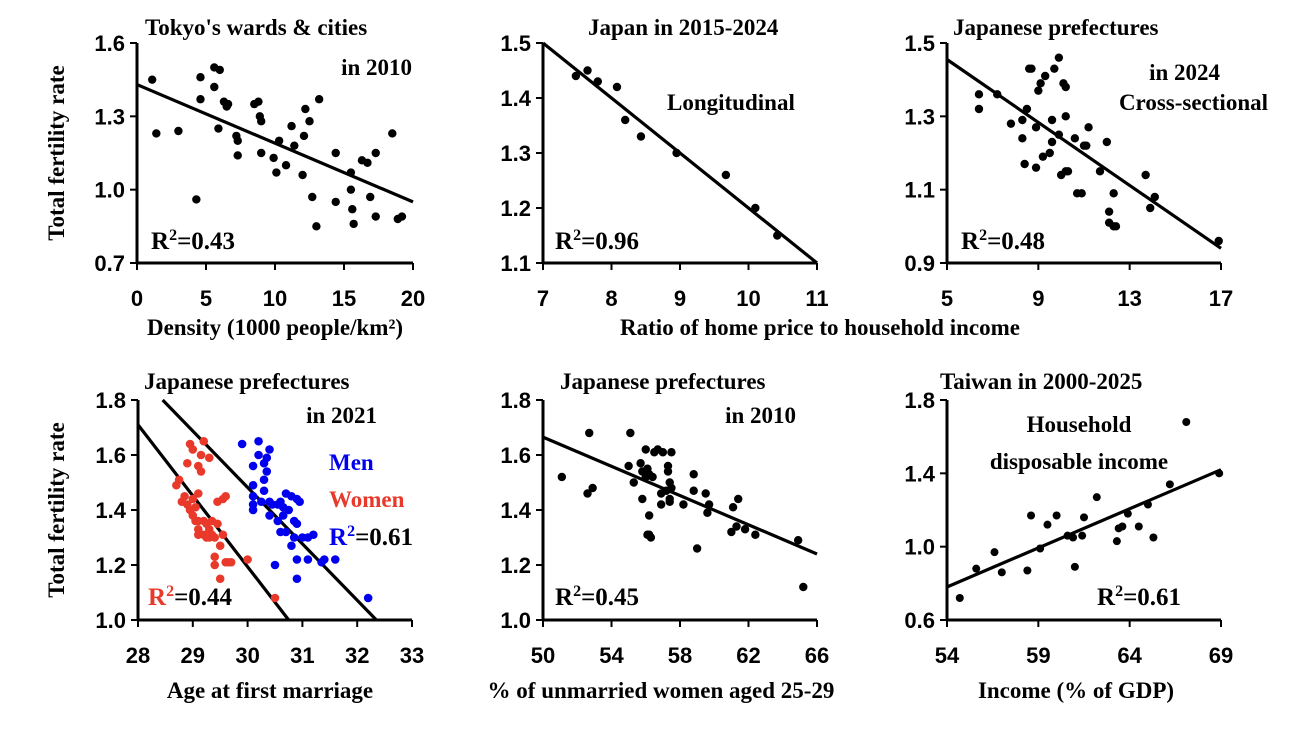  What do you see at coordinates (919, 116) in the screenshot?
I see `y-tick-label: 1.3` at bounding box center [919, 116].